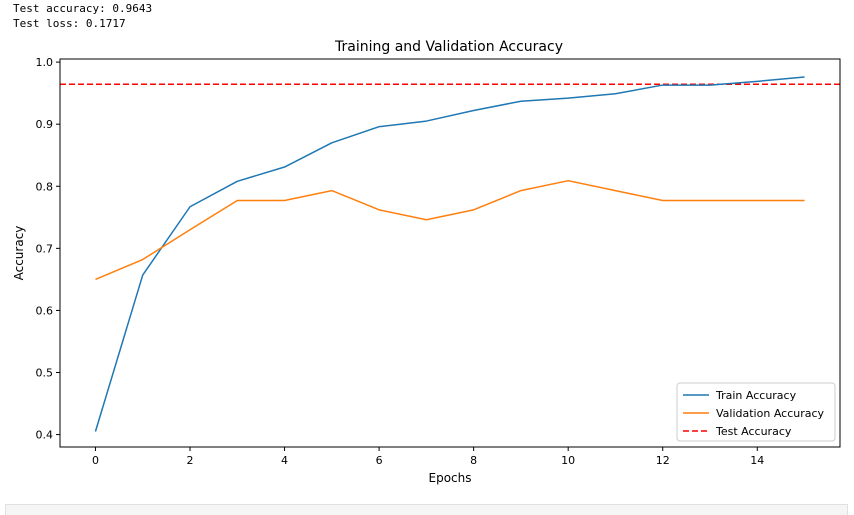 The height and width of the screenshot is (515, 854). Describe the element at coordinates (663, 460) in the screenshot. I see `x-tick-label: 12` at that location.